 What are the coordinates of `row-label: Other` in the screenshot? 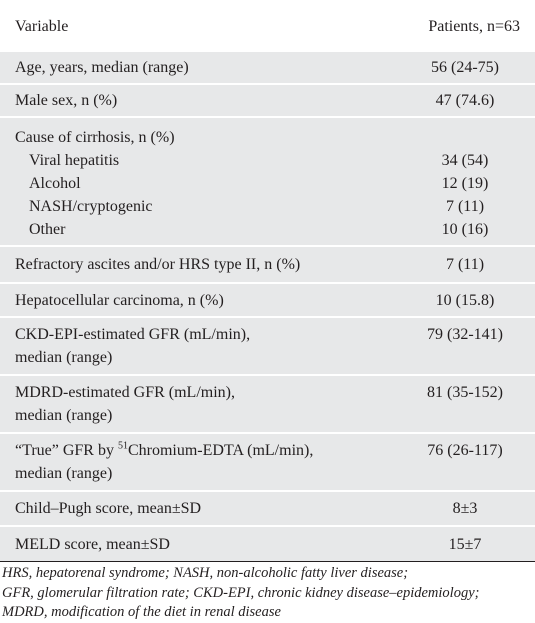 It's located at (197, 232).